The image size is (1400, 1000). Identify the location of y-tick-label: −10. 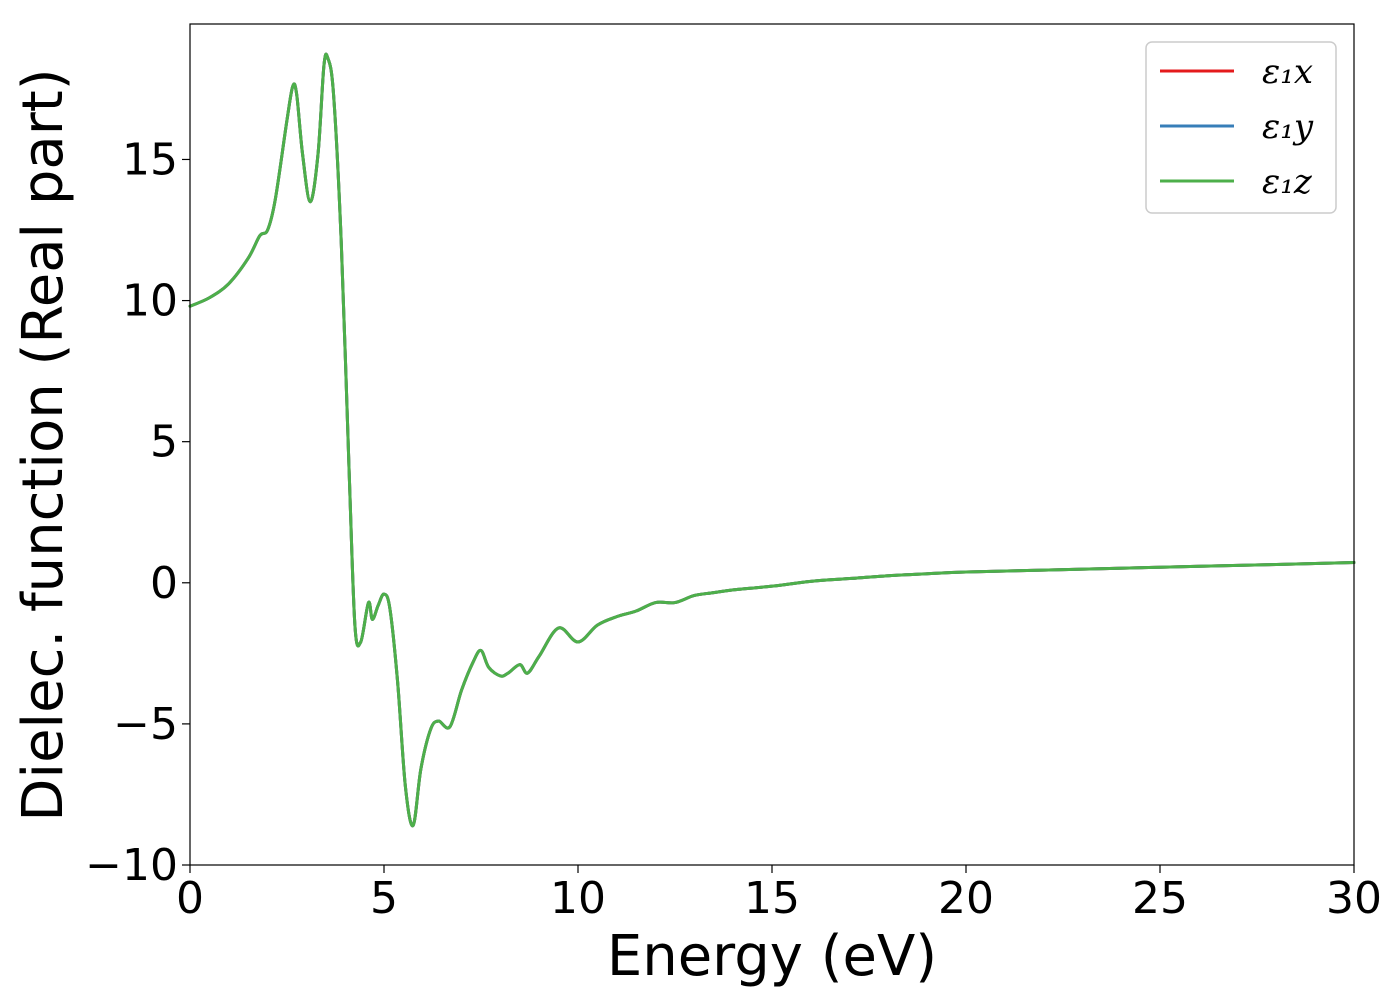
(131, 865).